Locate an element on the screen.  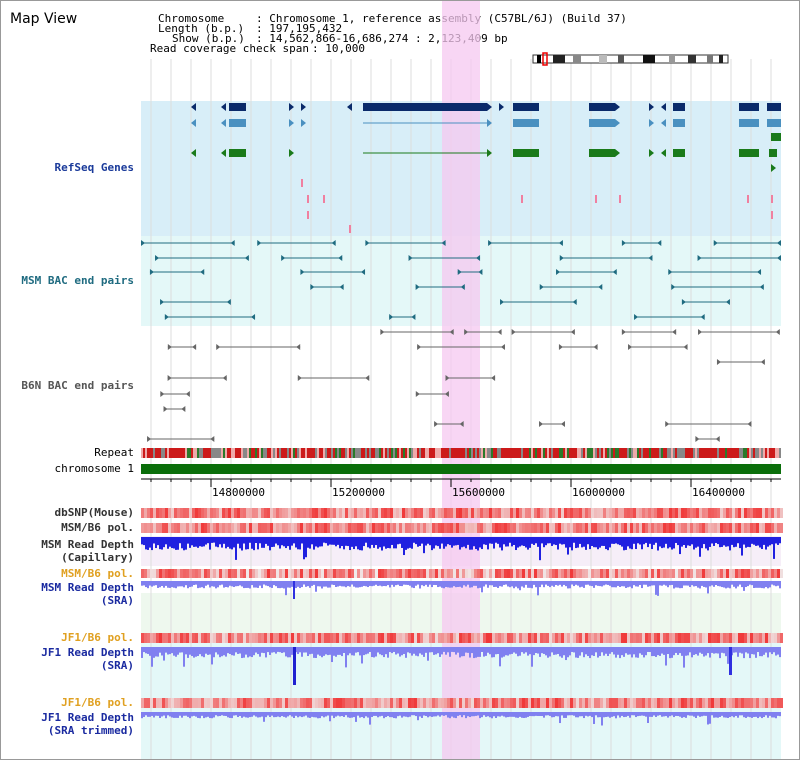
axis-tick-label: 15600000 is located at coordinates (478, 492).